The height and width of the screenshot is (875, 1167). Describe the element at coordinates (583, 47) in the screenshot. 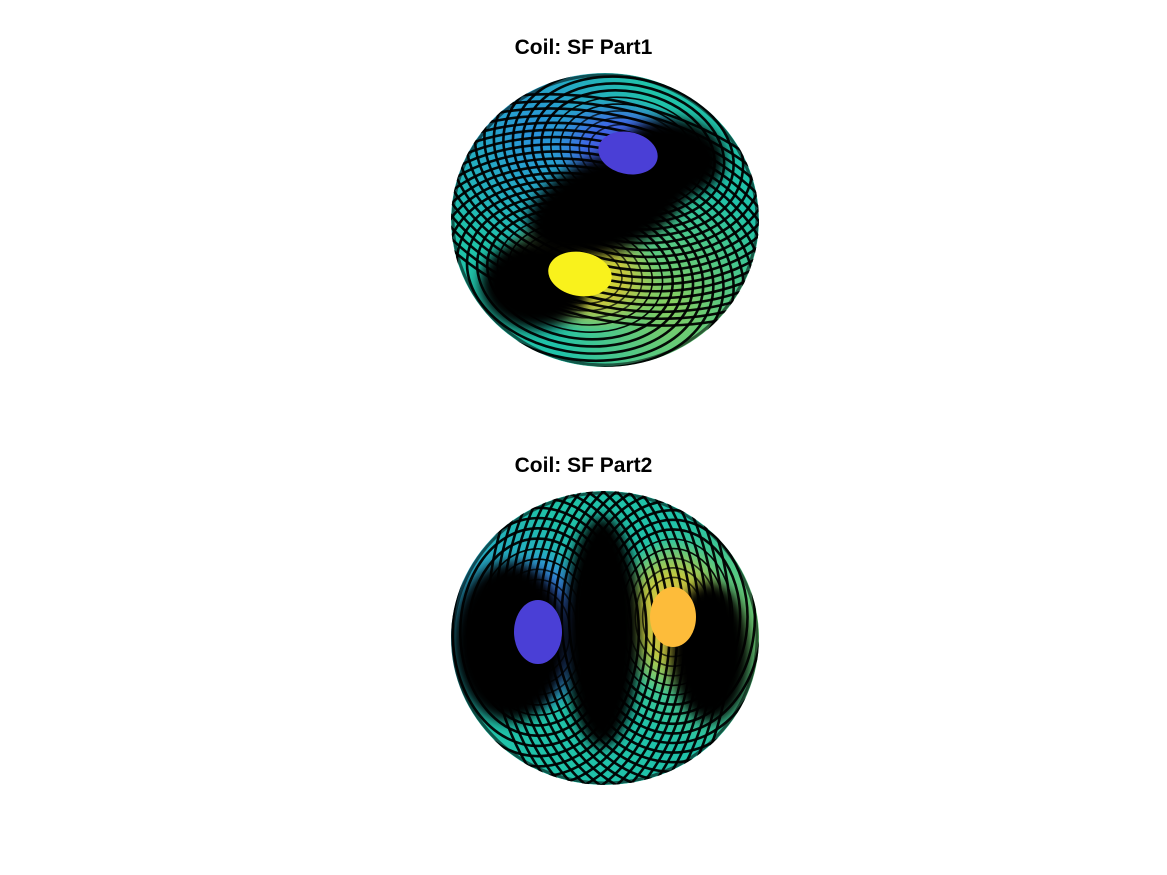

I see `subplot-title: Coil: SF Part1` at that location.